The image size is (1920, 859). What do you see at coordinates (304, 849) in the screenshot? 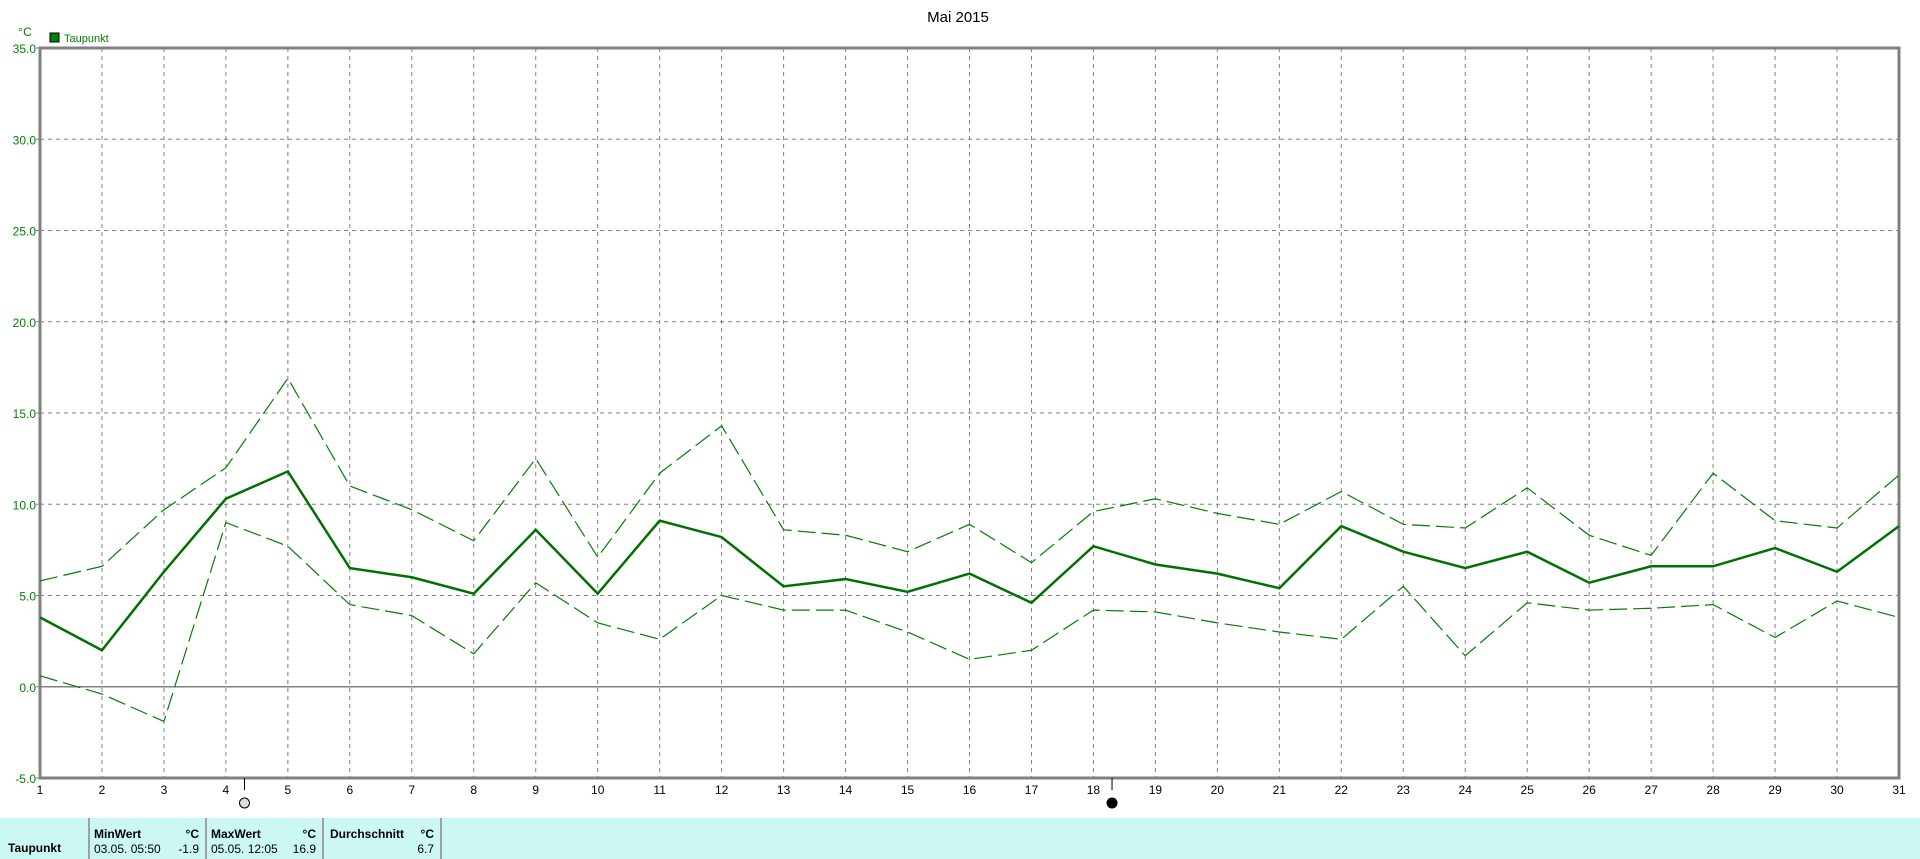
I see `max-value: 16.9` at bounding box center [304, 849].